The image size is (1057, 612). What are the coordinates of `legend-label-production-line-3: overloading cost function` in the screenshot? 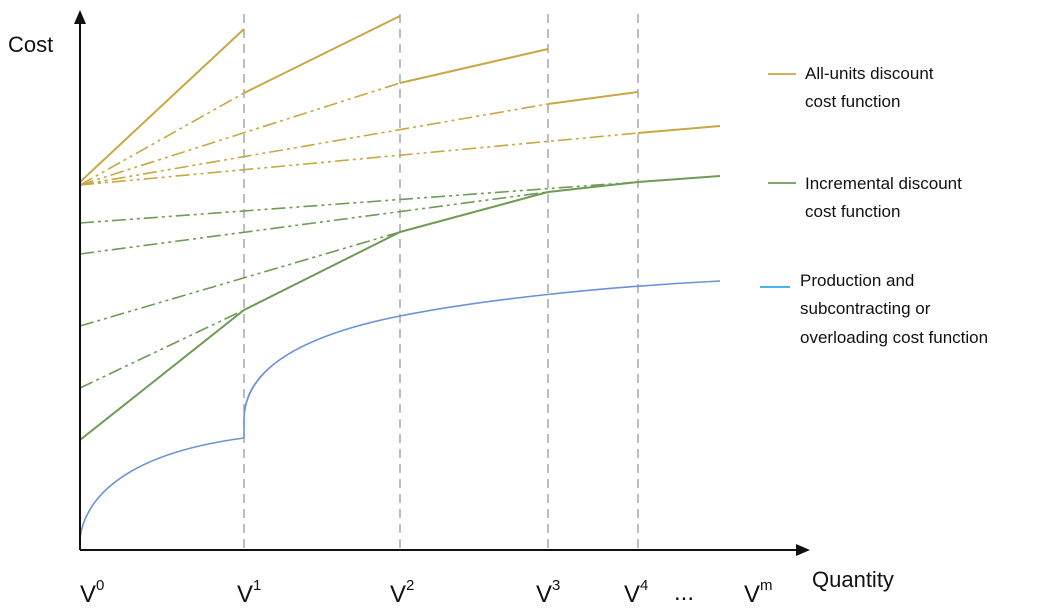 It's located at (894, 337).